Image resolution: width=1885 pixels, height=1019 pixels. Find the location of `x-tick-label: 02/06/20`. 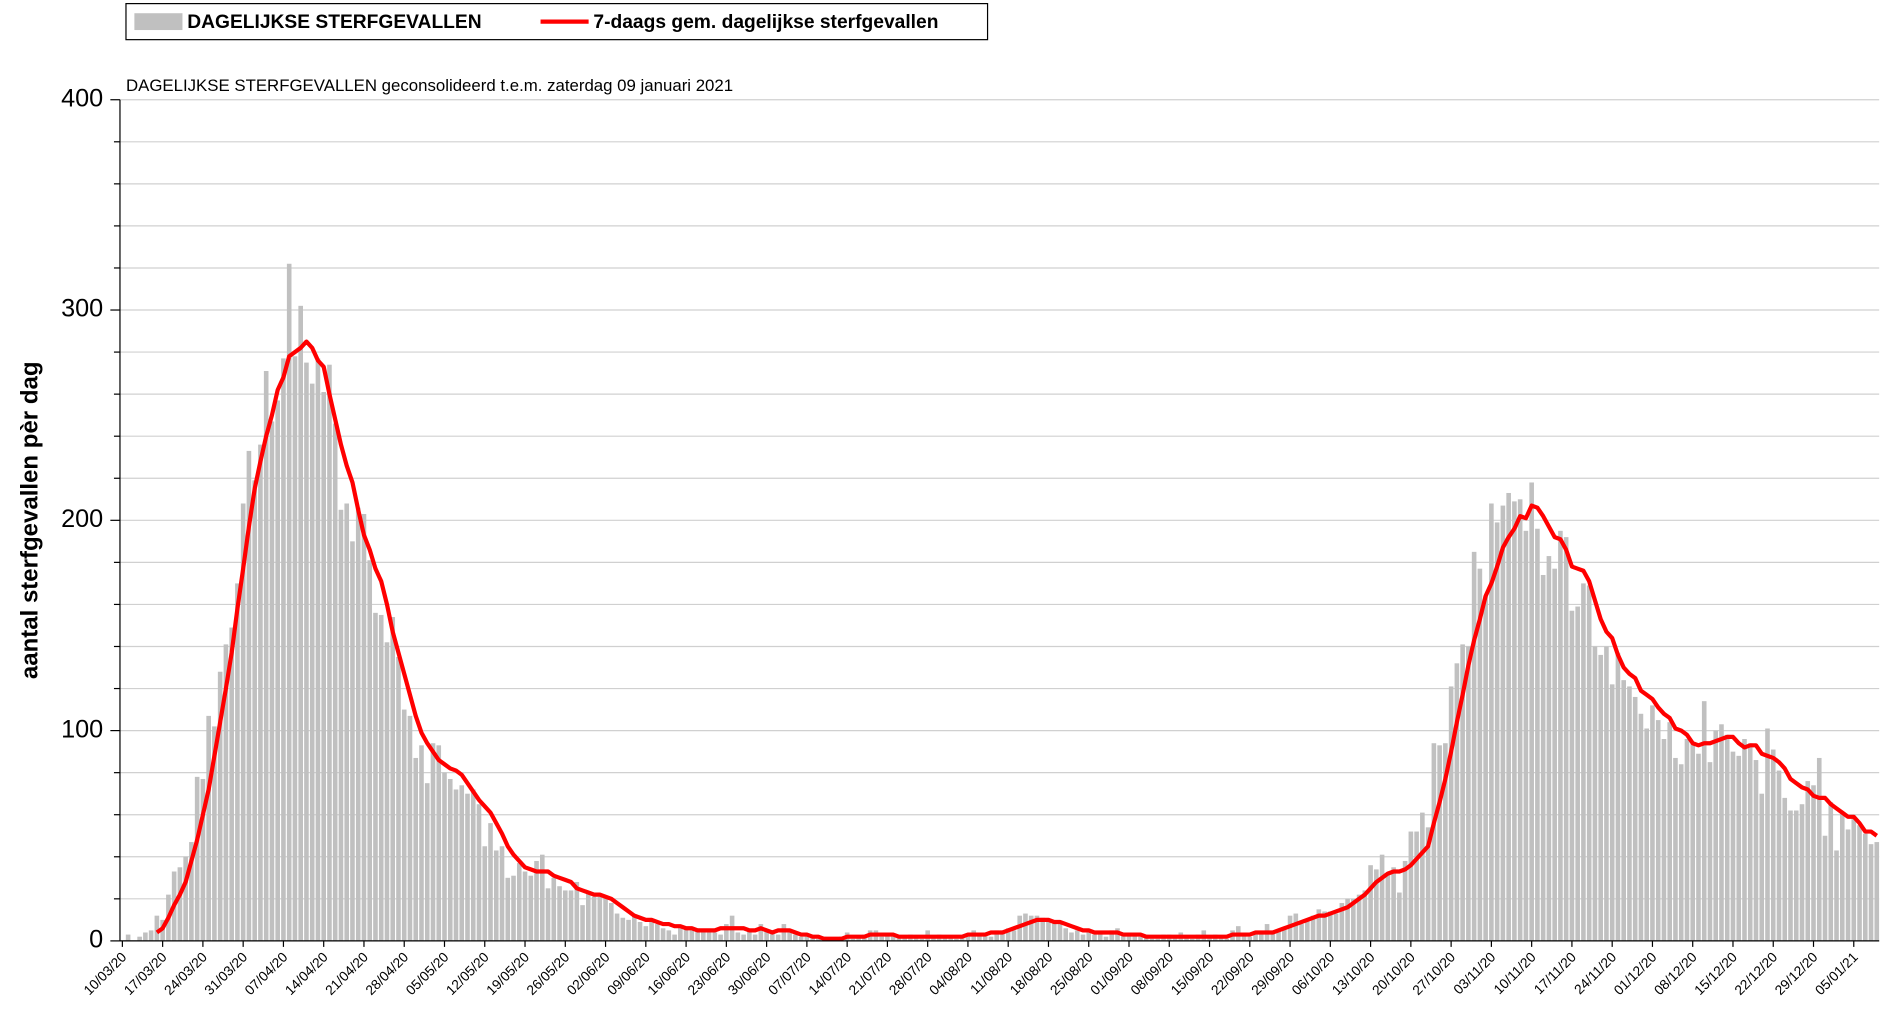

x-tick-label: 02/06/20 is located at coordinates (588, 973).